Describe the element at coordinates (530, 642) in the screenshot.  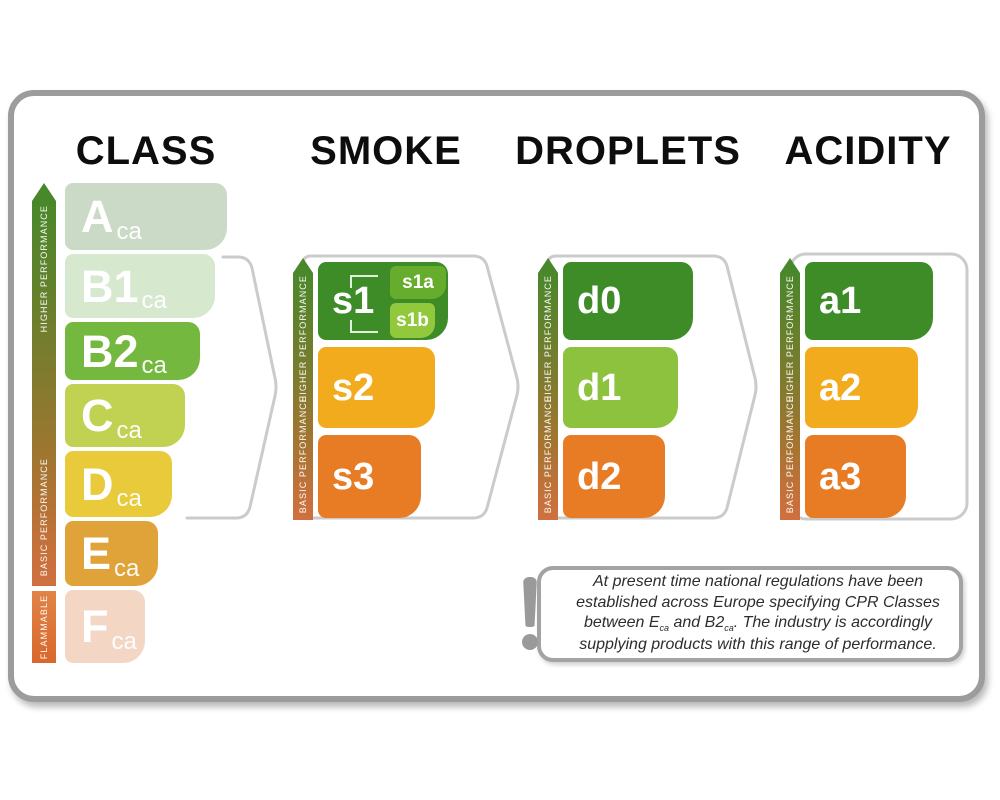
I see `exclamation-dot` at that location.